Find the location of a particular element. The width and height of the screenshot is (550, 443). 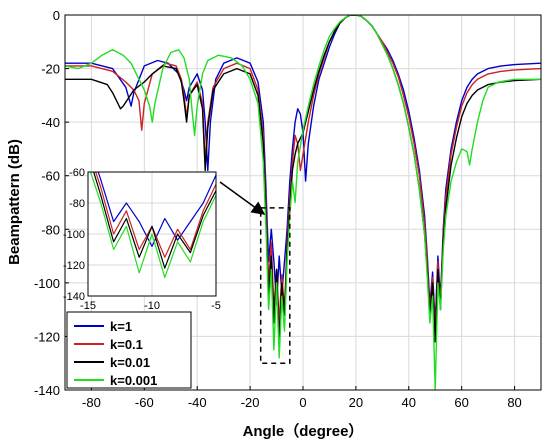

inset-y-tick-label: -80 is located at coordinates (77, 204).